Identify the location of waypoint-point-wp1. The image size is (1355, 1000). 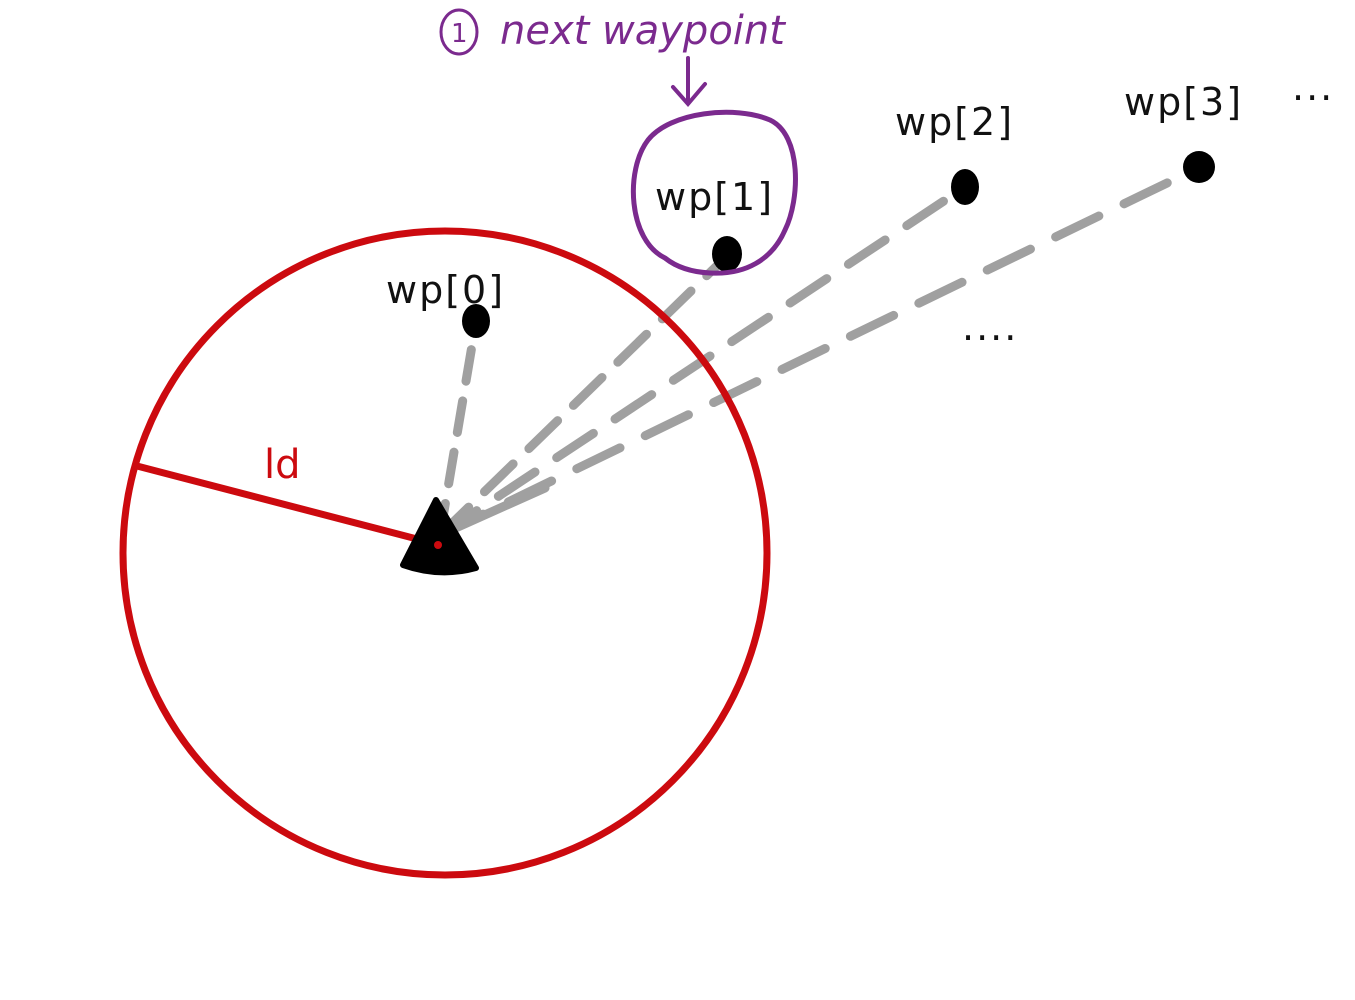
(727, 254).